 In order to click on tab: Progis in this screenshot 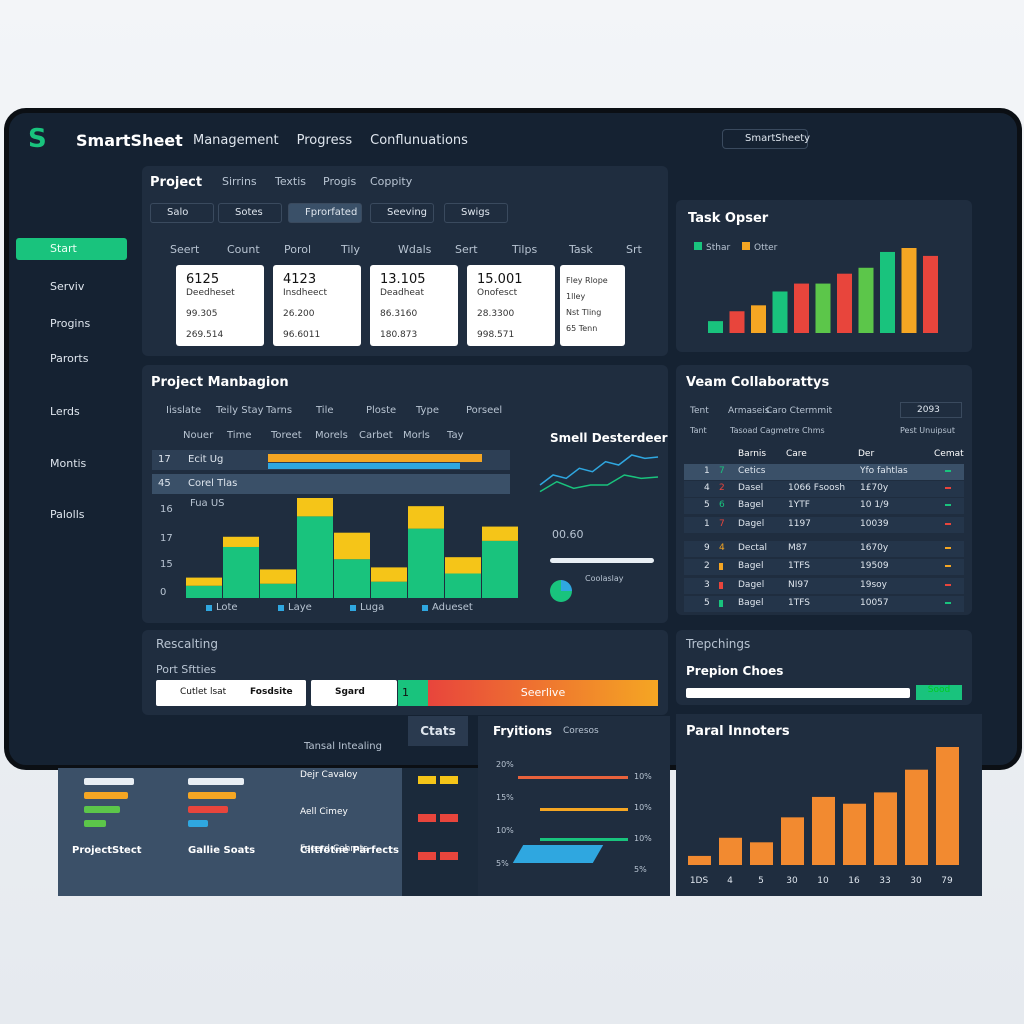, I will do `click(340, 181)`.